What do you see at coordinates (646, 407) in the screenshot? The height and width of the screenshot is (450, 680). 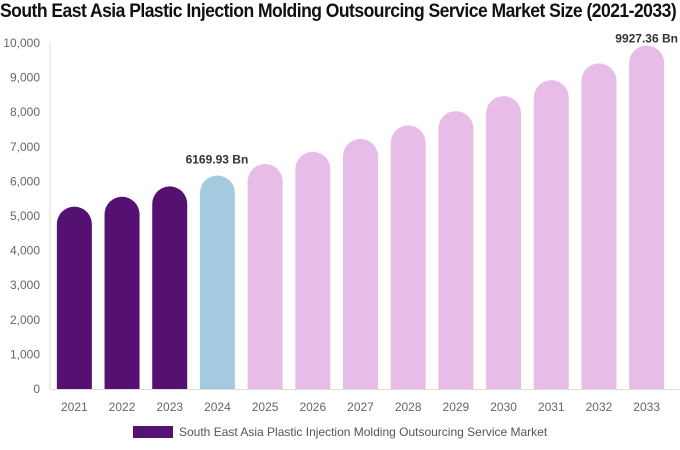 I see `x-tick-label: 2033` at bounding box center [646, 407].